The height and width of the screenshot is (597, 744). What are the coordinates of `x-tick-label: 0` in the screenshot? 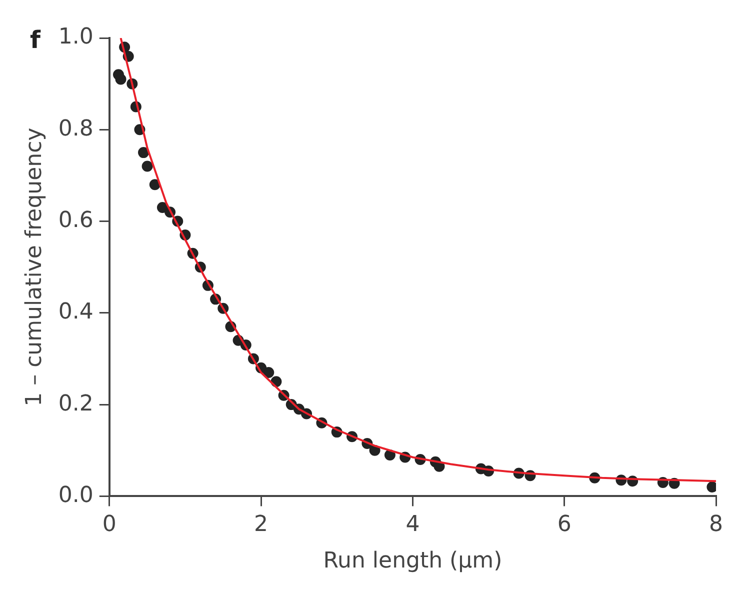 It's located at (109, 525).